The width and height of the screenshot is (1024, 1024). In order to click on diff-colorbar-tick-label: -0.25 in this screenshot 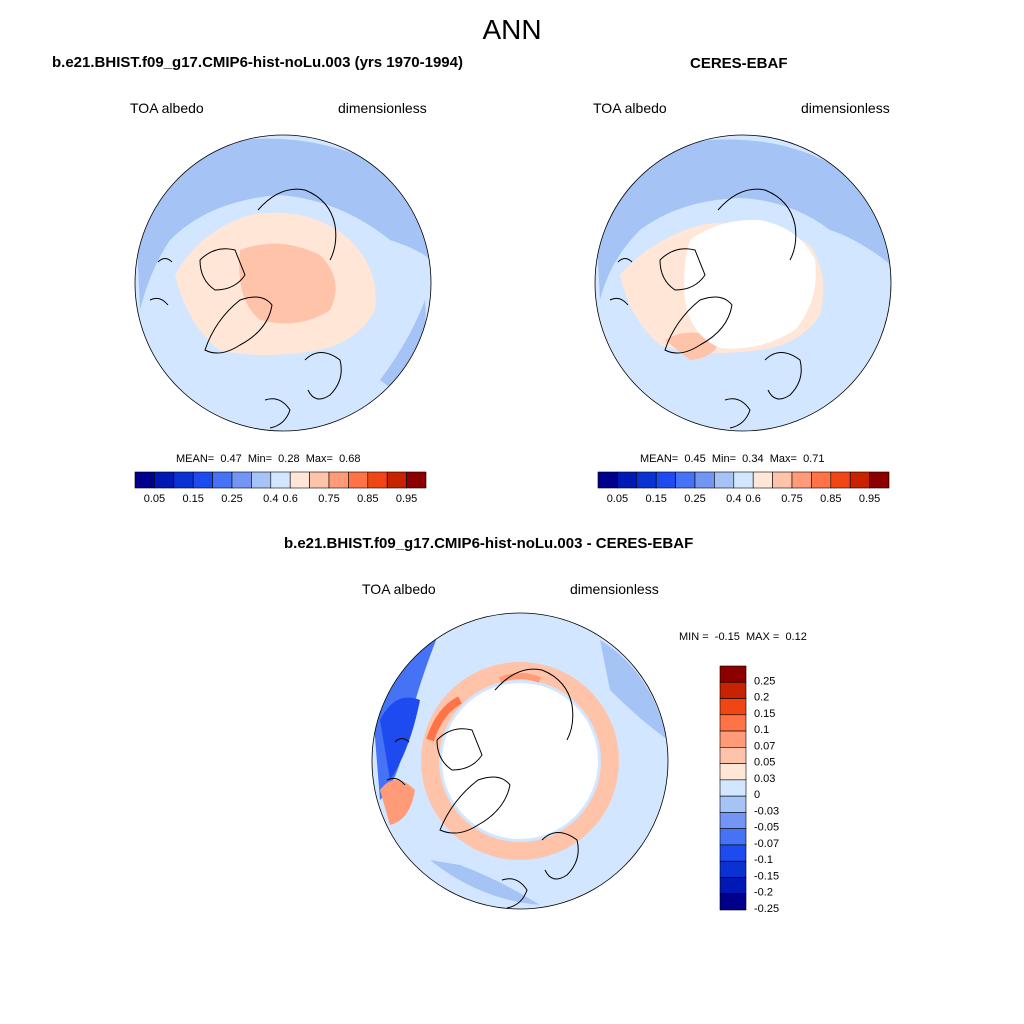, I will do `click(766, 909)`.